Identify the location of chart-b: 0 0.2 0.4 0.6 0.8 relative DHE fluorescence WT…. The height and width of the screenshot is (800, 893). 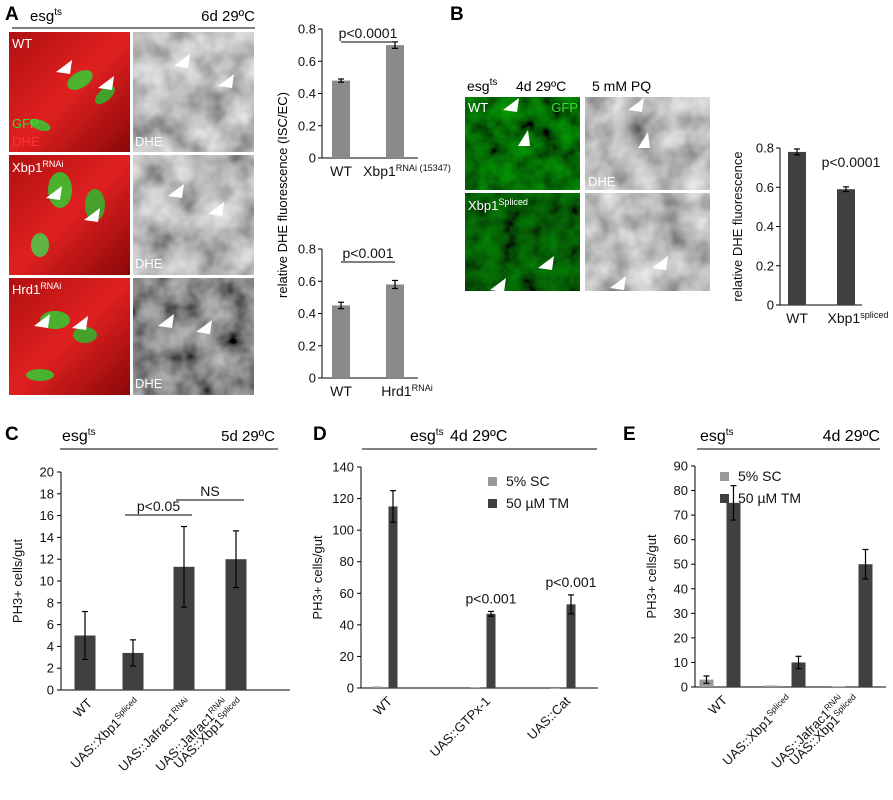
(809, 234).